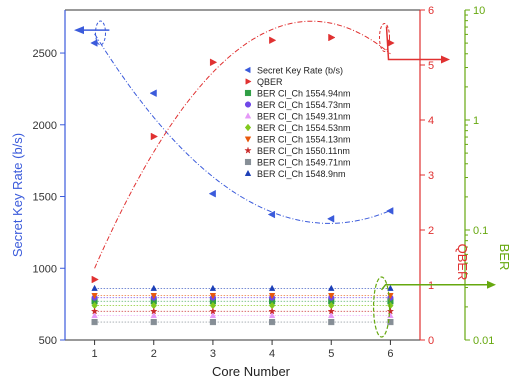  I want to click on ber-tick-label: 0.1, so click(480, 231).